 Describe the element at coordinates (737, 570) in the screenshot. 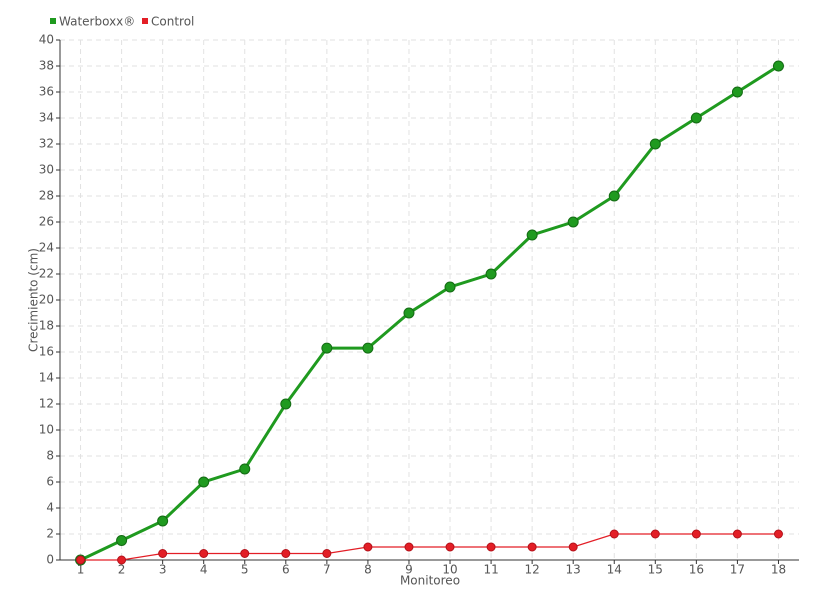

I see `x-tick-label: 17` at that location.